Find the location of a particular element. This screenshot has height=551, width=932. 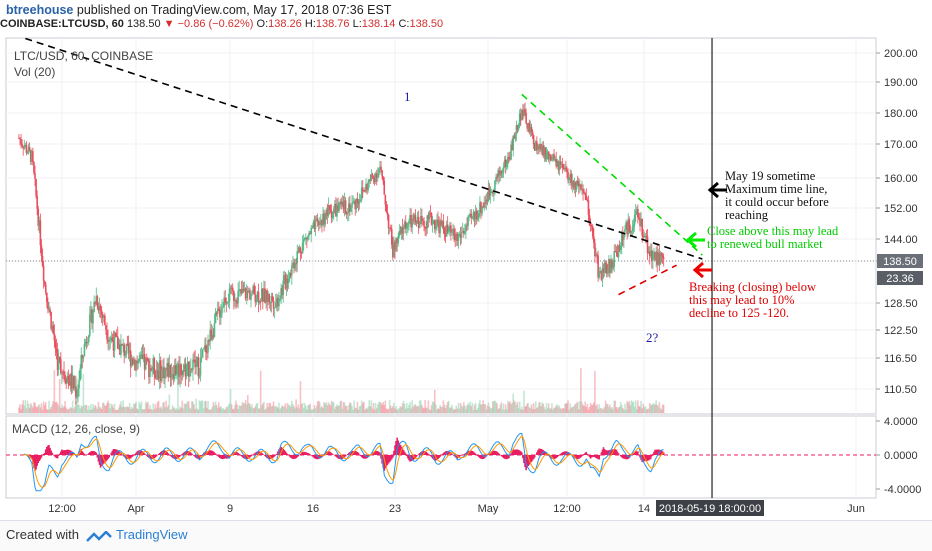

time-note-line-1: May 19 sometime is located at coordinates (770, 176).